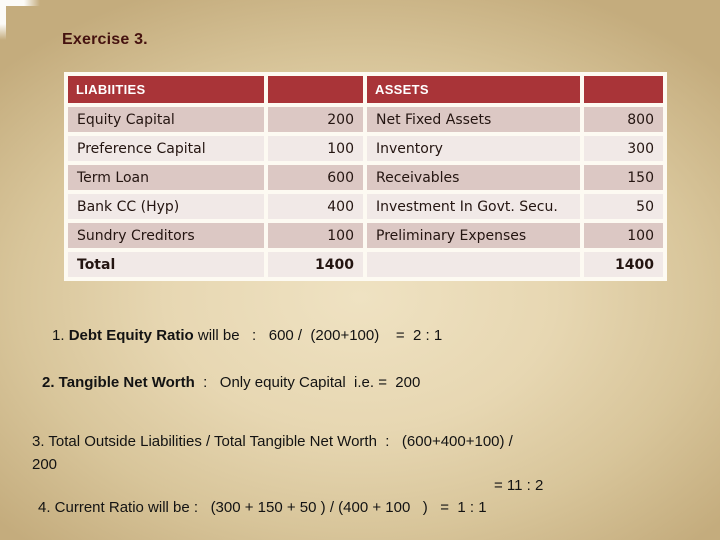 This screenshot has height=540, width=720. Describe the element at coordinates (365, 264) in the screenshot. I see `table-total-row: Total 1400 1400` at that location.